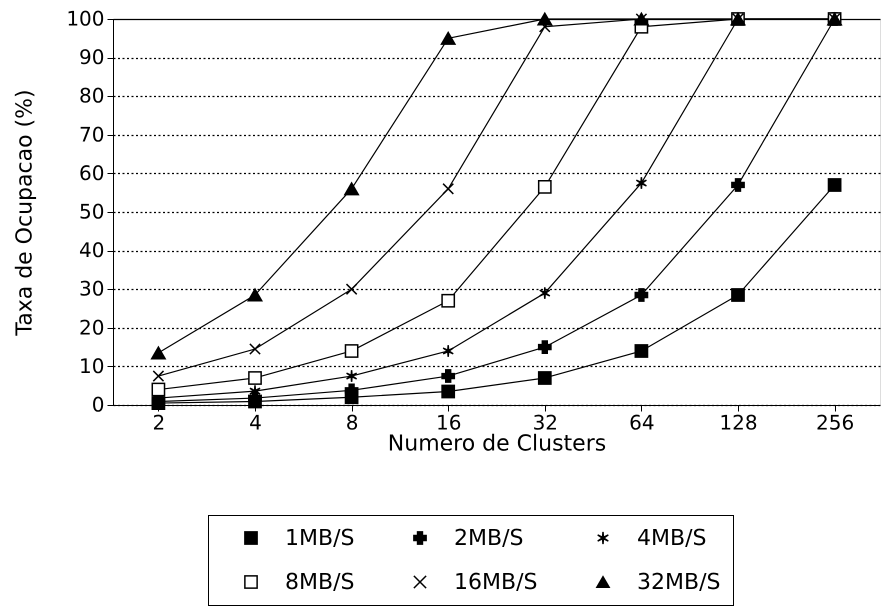 The width and height of the screenshot is (881, 613). I want to click on x-tick-label: 8, so click(352, 422).